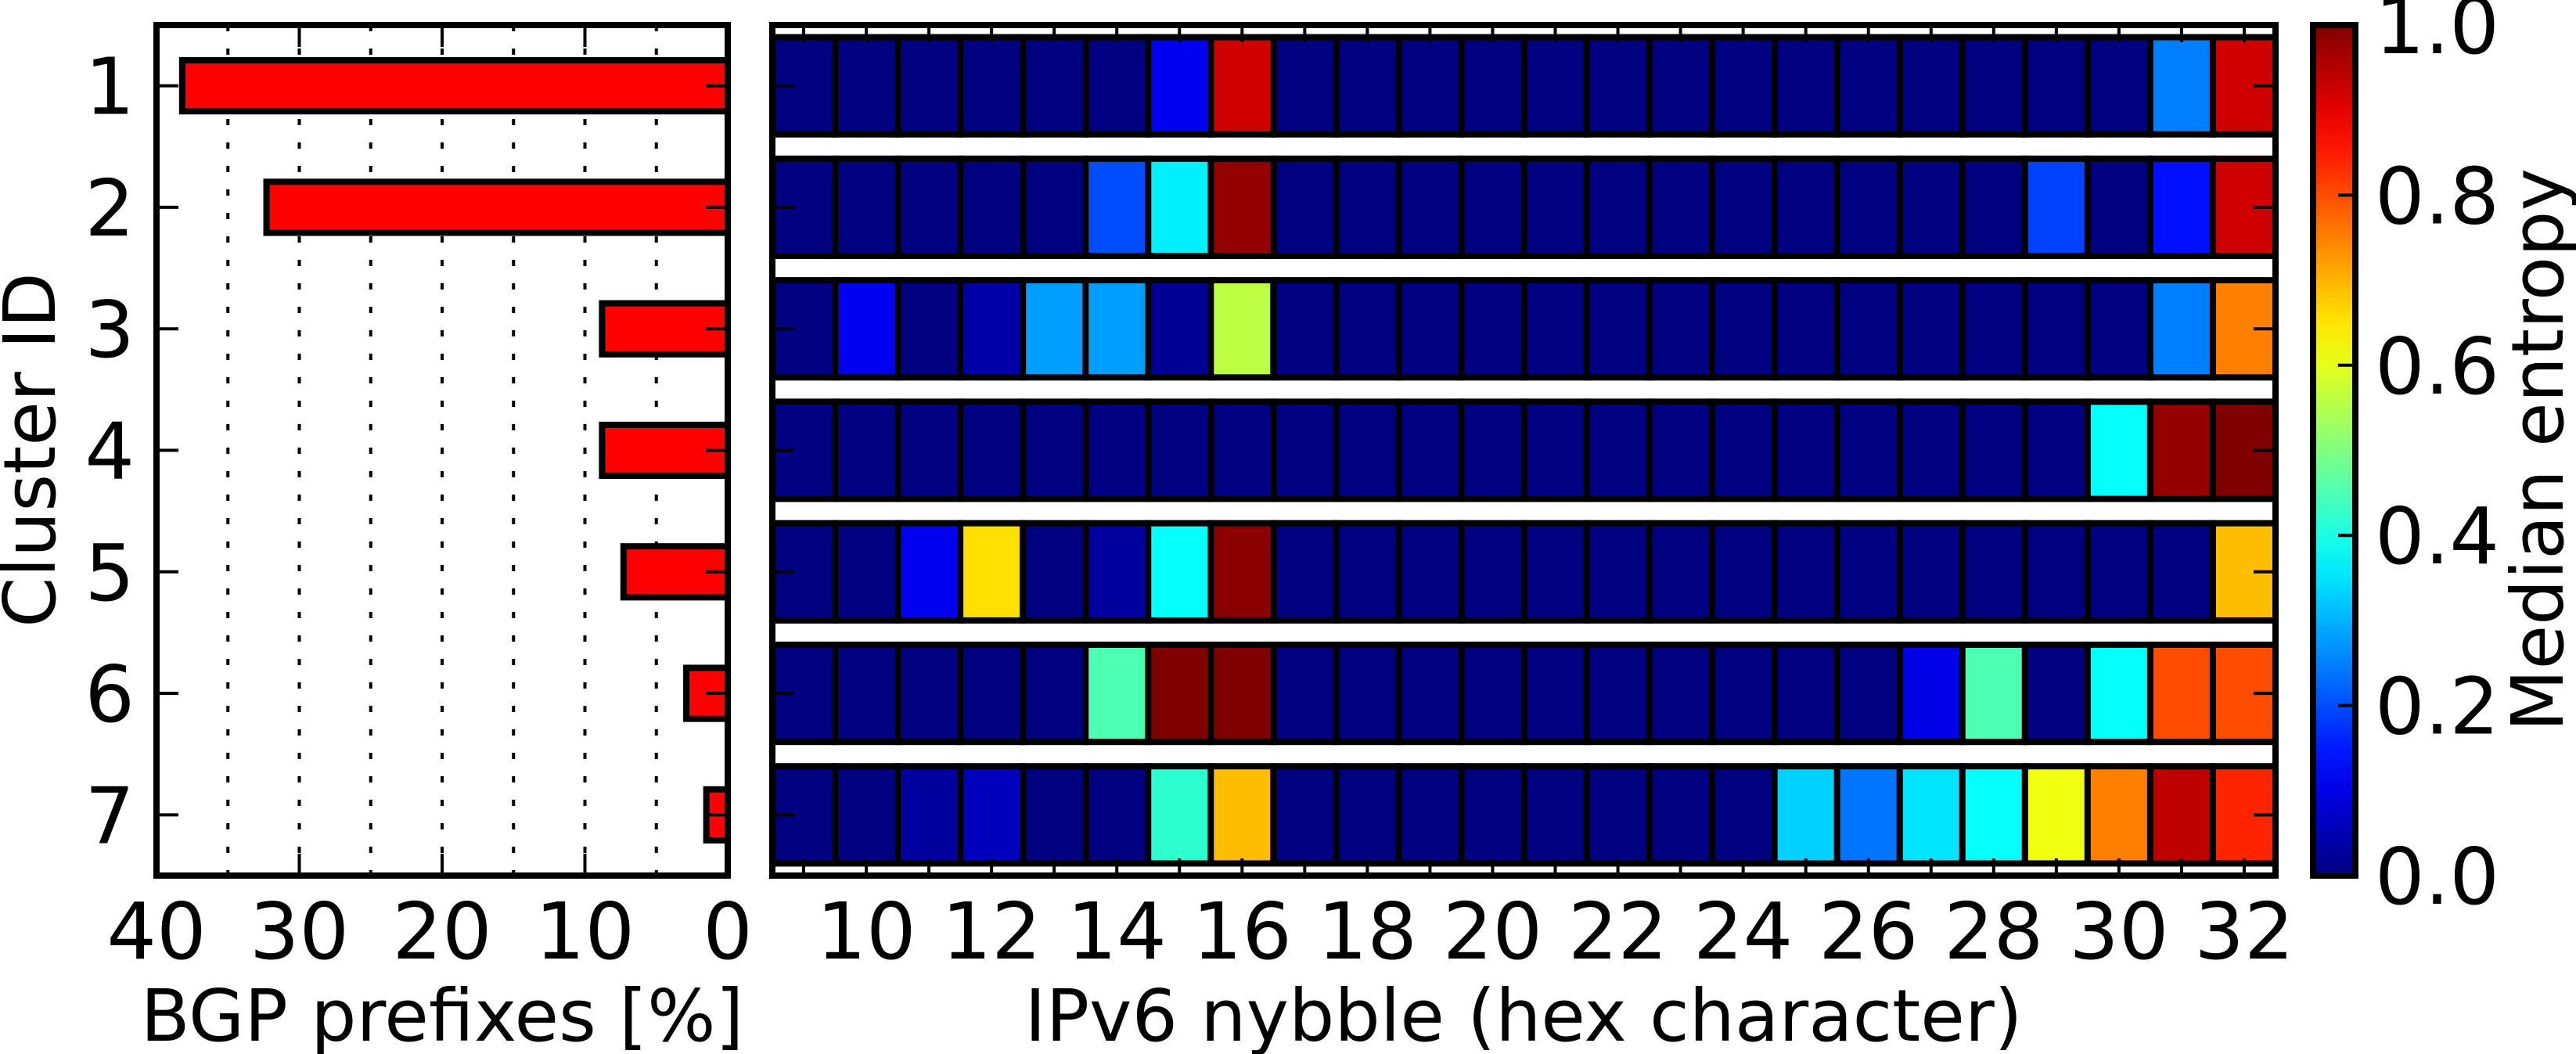 This screenshot has height=1054, width=2576. Describe the element at coordinates (728, 931) in the screenshot. I see `x-tick-label: 0` at that location.